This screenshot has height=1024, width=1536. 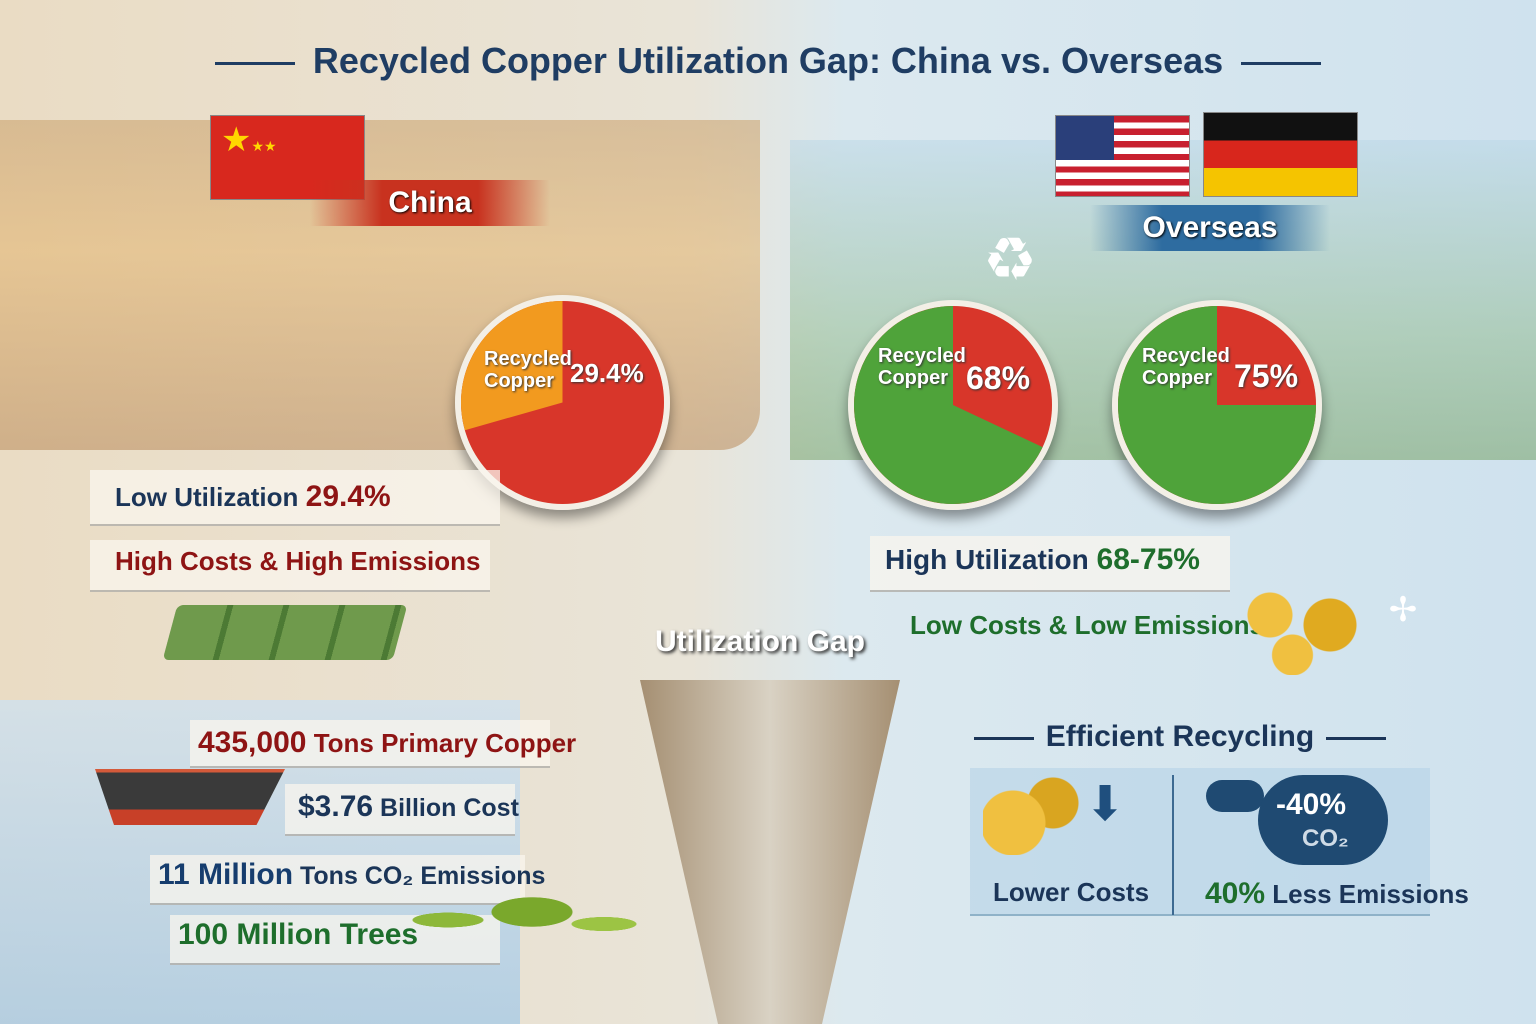 What do you see at coordinates (298, 934) in the screenshot?
I see `impact-trees: 100 Million Trees` at bounding box center [298, 934].